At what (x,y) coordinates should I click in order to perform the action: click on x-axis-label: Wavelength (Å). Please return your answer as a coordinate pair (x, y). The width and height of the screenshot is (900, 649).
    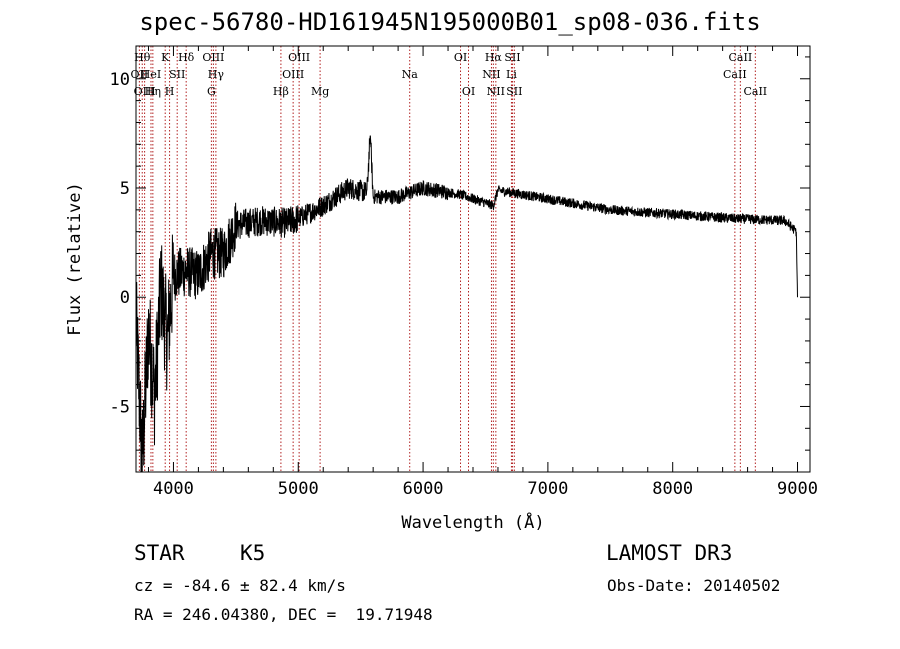
    Looking at the image, I should click on (472, 522).